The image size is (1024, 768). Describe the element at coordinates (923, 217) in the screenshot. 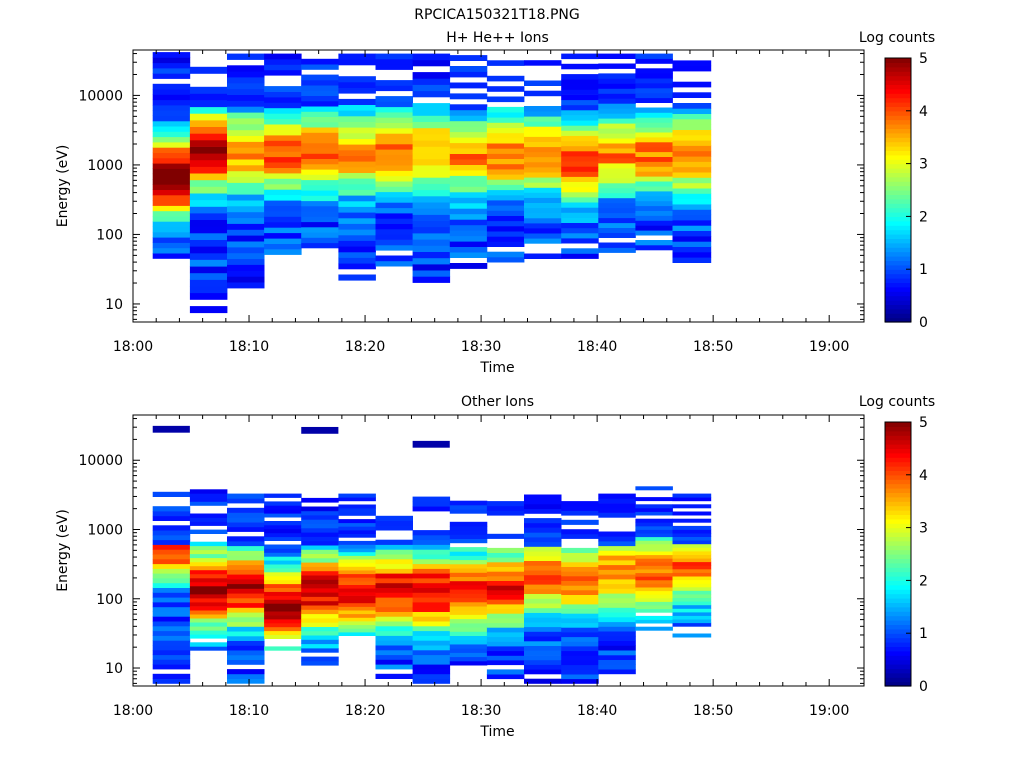

I see `colorbar-tick-label: 2` at that location.